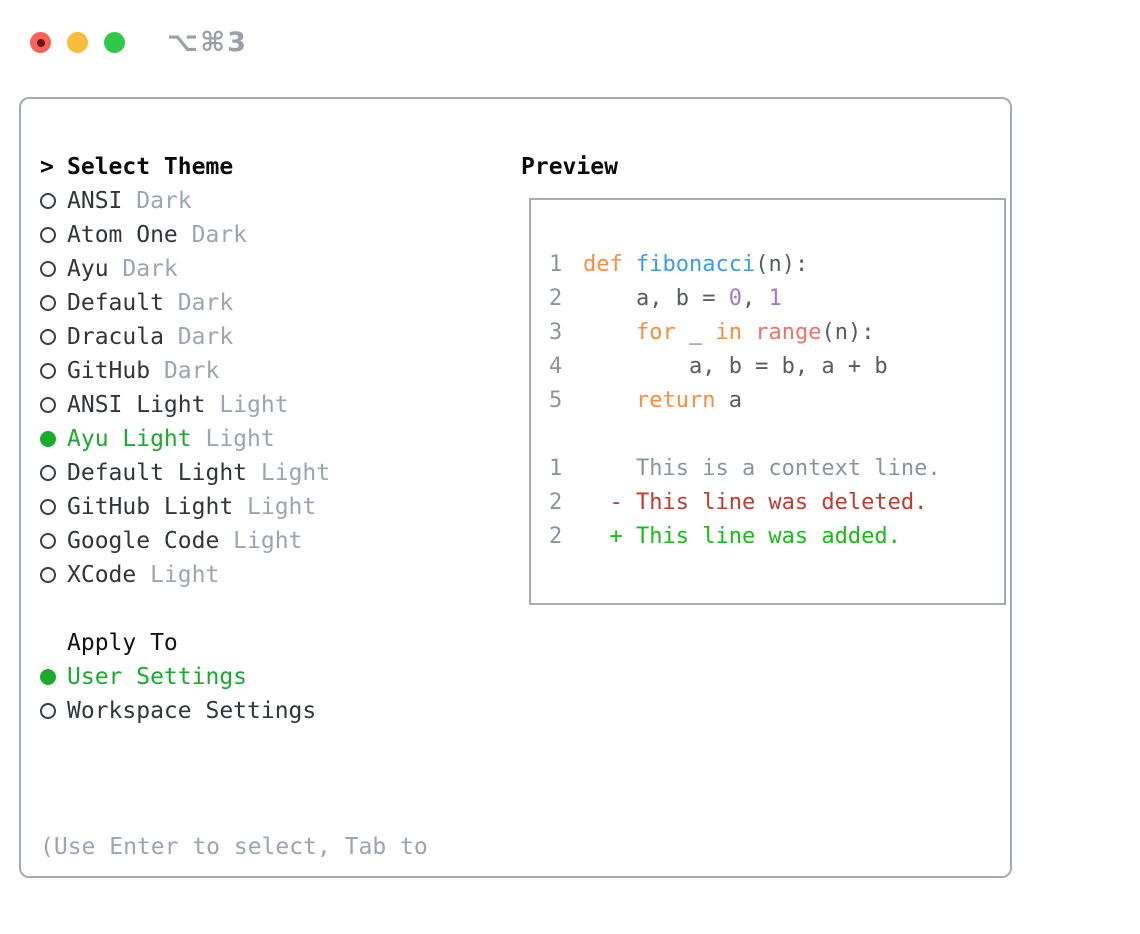 The width and height of the screenshot is (1140, 934). What do you see at coordinates (556, 400) in the screenshot?
I see `line-number: 5` at bounding box center [556, 400].